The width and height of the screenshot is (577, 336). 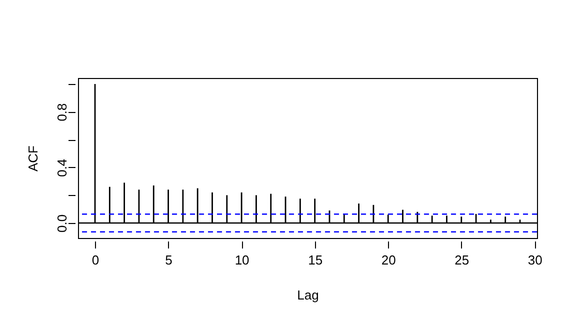 What do you see at coordinates (33, 158) in the screenshot?
I see `y-axis-title: ACF` at bounding box center [33, 158].